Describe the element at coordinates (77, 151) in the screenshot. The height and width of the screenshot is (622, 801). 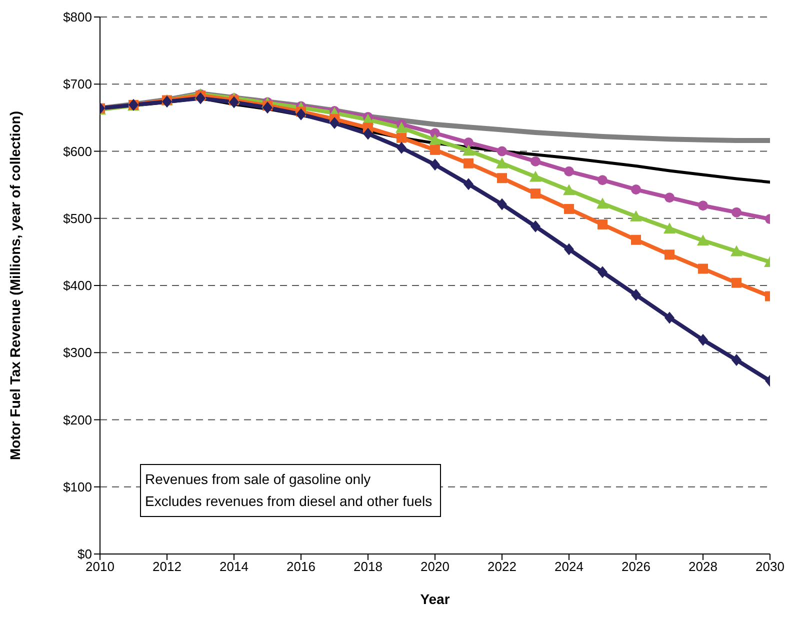
I see `y-tick-label: $600` at that location.